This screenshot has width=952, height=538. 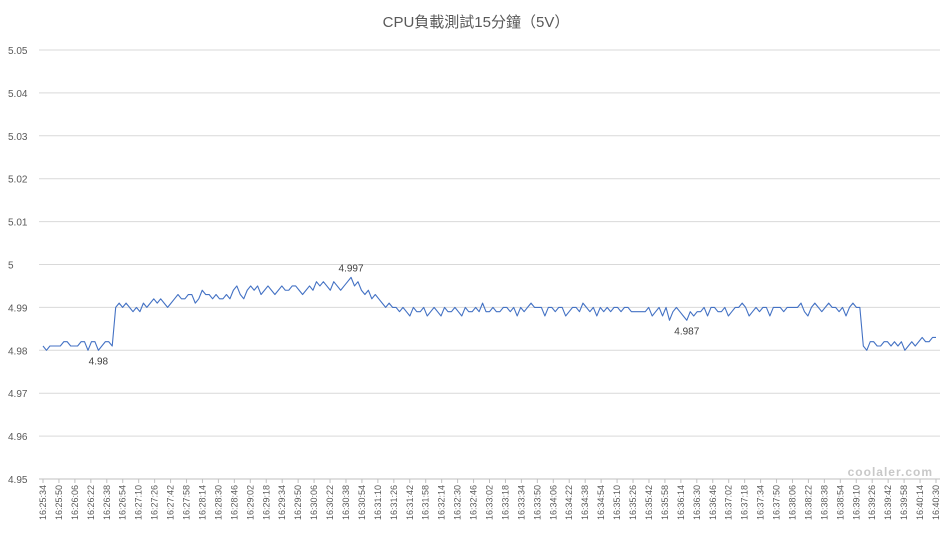 I want to click on x-tick-label: 16:30:38, so click(x=346, y=502).